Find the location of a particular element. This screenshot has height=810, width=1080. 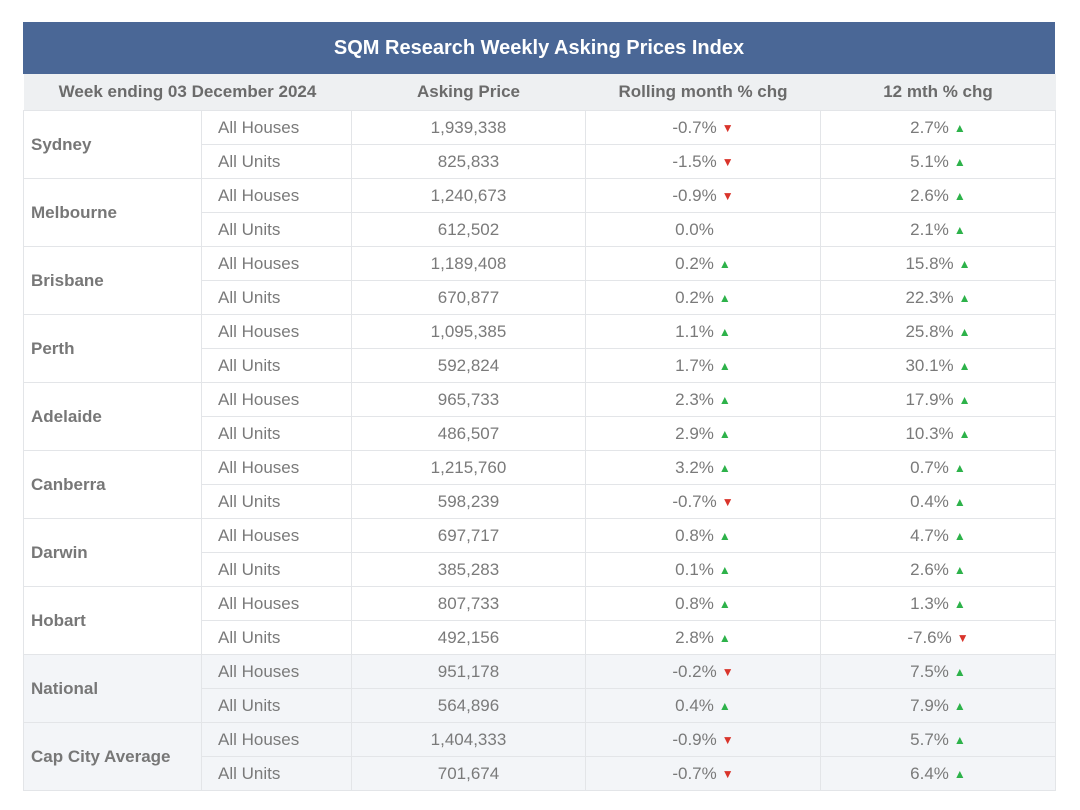

twelve-month-change-cell: 7.9% ▲ is located at coordinates (938, 705).